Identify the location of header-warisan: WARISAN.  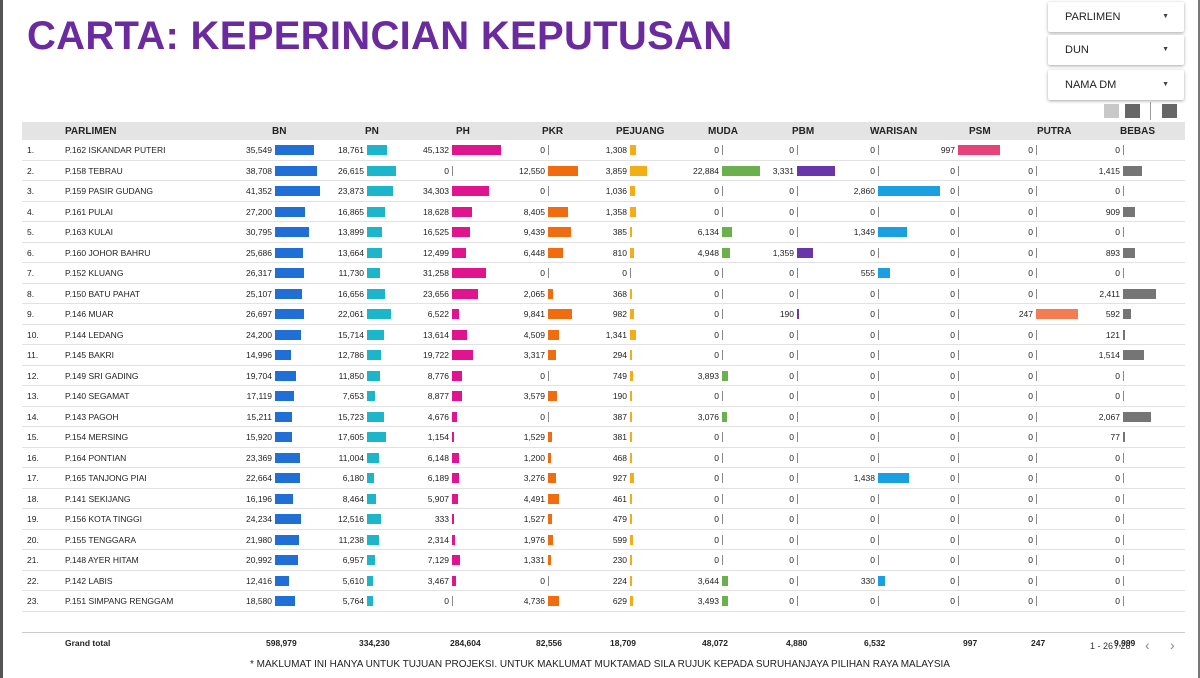
(894, 131).